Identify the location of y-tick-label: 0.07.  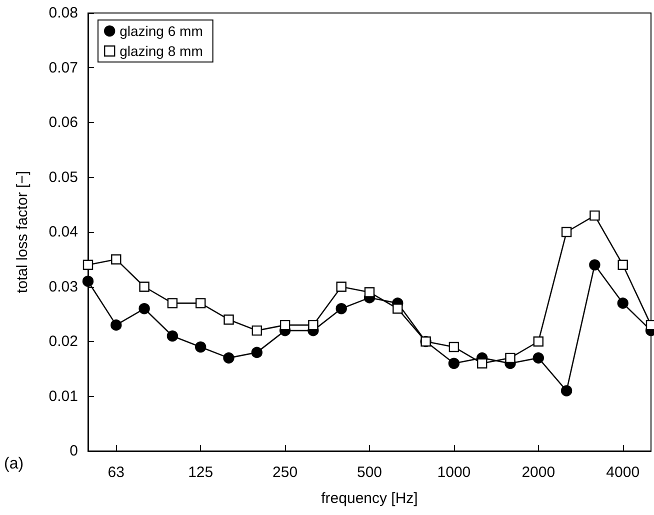
(63, 67).